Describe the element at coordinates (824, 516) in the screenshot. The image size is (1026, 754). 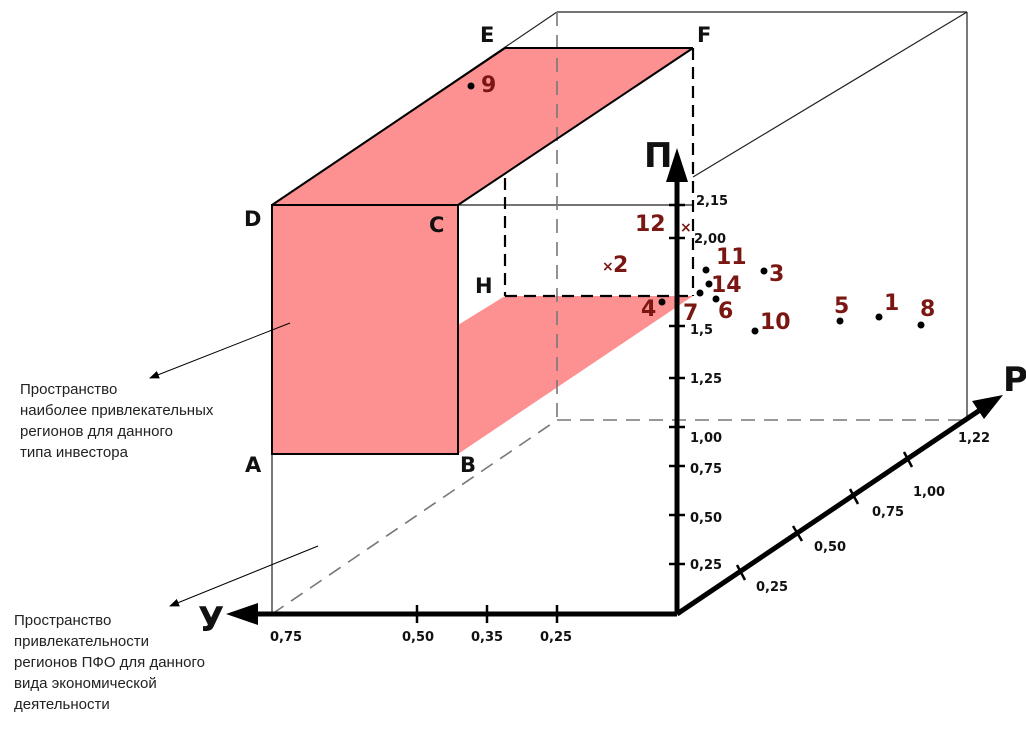
I see `diagonal-axis-ticks` at that location.